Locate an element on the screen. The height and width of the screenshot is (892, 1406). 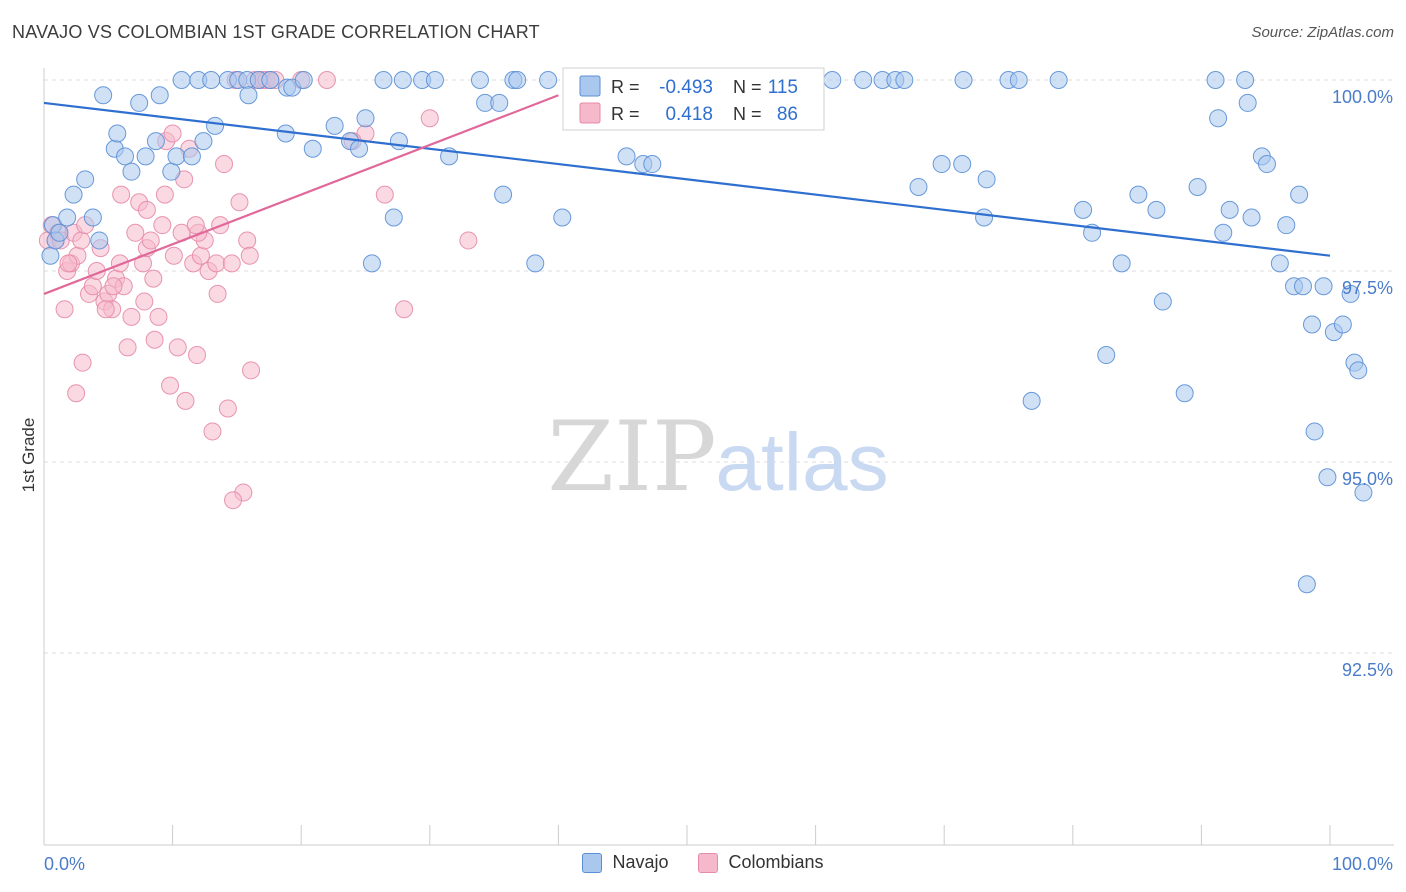
y-tick-label-3: 92.5% is located at coordinates (1367, 670).